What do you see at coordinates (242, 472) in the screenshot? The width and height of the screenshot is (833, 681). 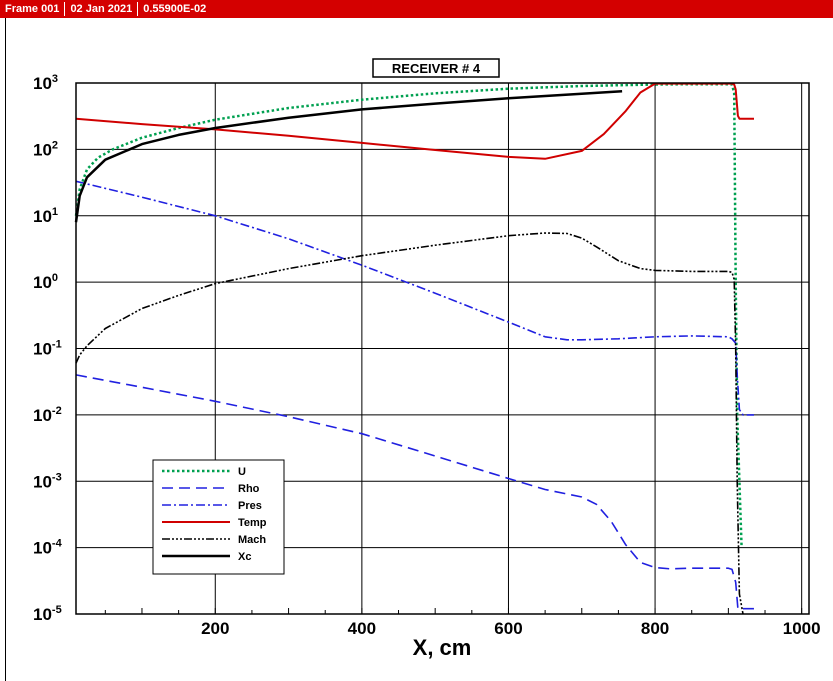 I see `legend-label-u: U` at bounding box center [242, 472].